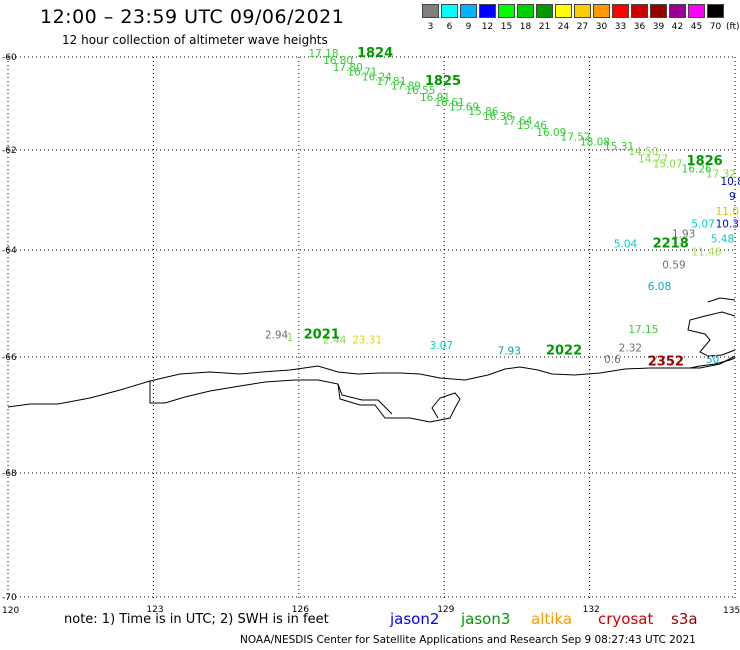 This screenshot has width=740, height=650. What do you see at coordinates (683, 235) in the screenshot?
I see `wave-height-value: 1.93` at bounding box center [683, 235].